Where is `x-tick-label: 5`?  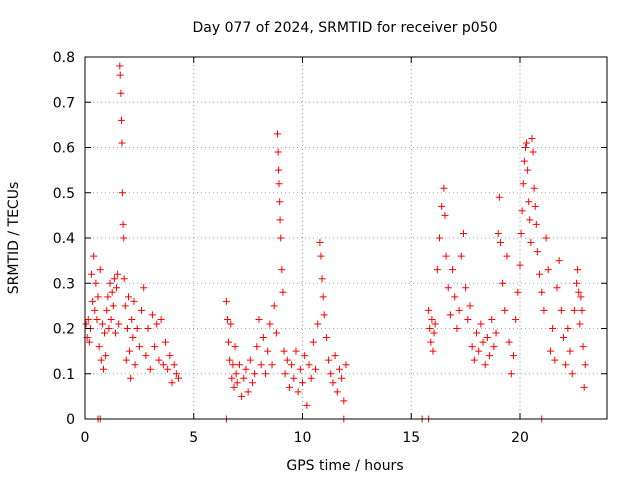 x-tick-label: 5 is located at coordinates (193, 438).